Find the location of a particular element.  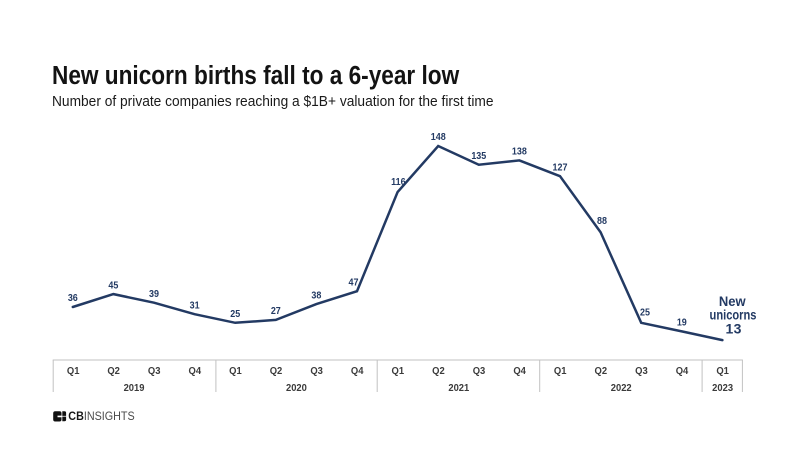

svg-text: 2021 is located at coordinates (458, 388).